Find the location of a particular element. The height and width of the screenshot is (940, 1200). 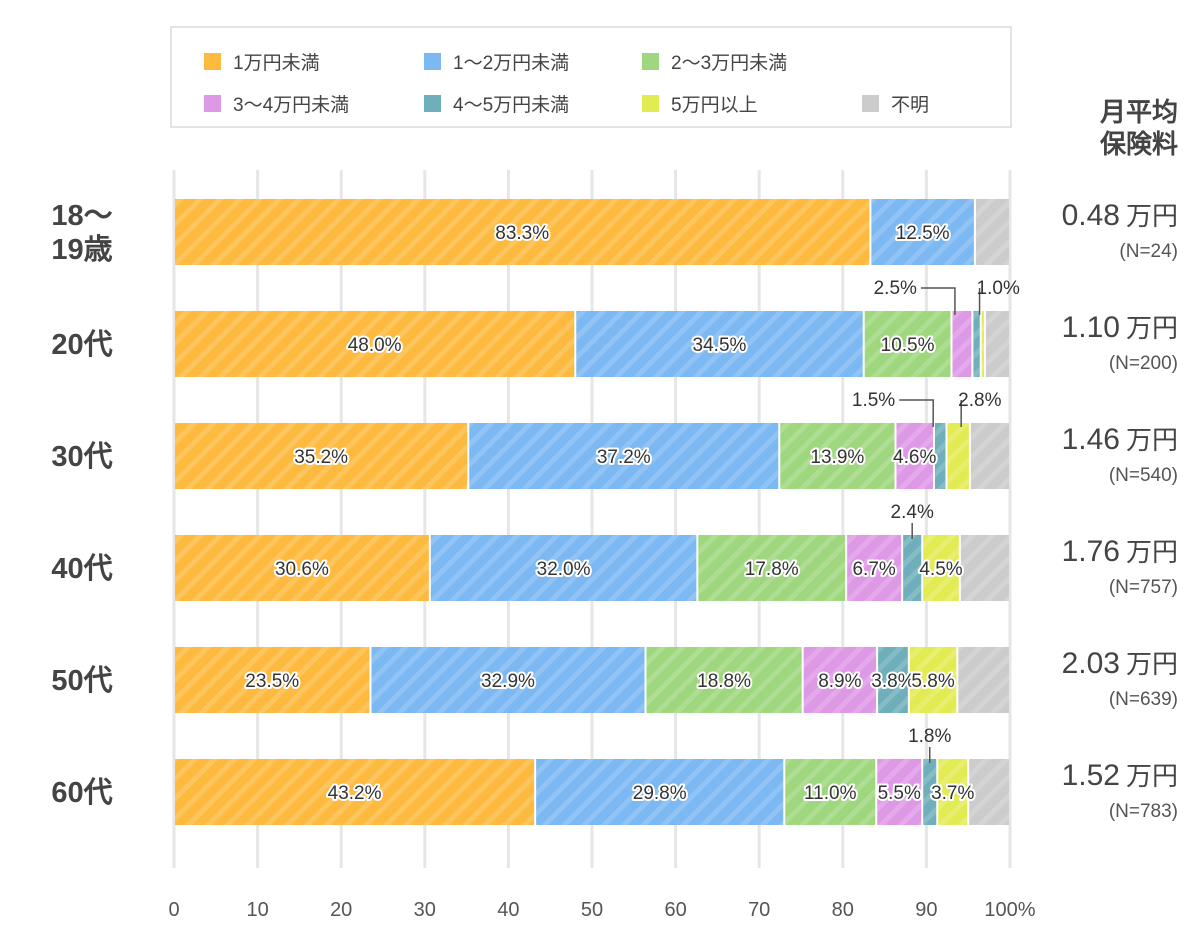

bar-texture-r5-s4 is located at coordinates (930, 792).